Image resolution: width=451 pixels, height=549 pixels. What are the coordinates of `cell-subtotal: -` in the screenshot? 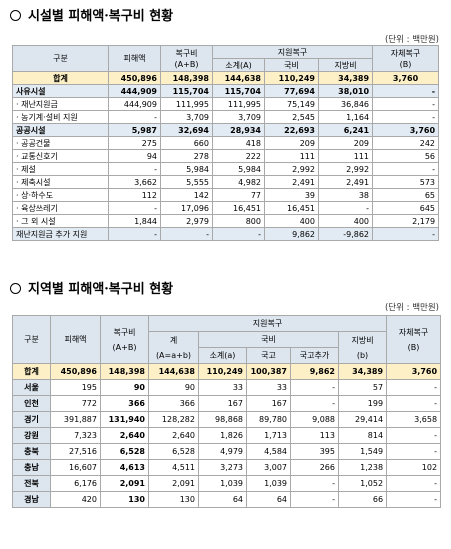 It's located at (238, 234).